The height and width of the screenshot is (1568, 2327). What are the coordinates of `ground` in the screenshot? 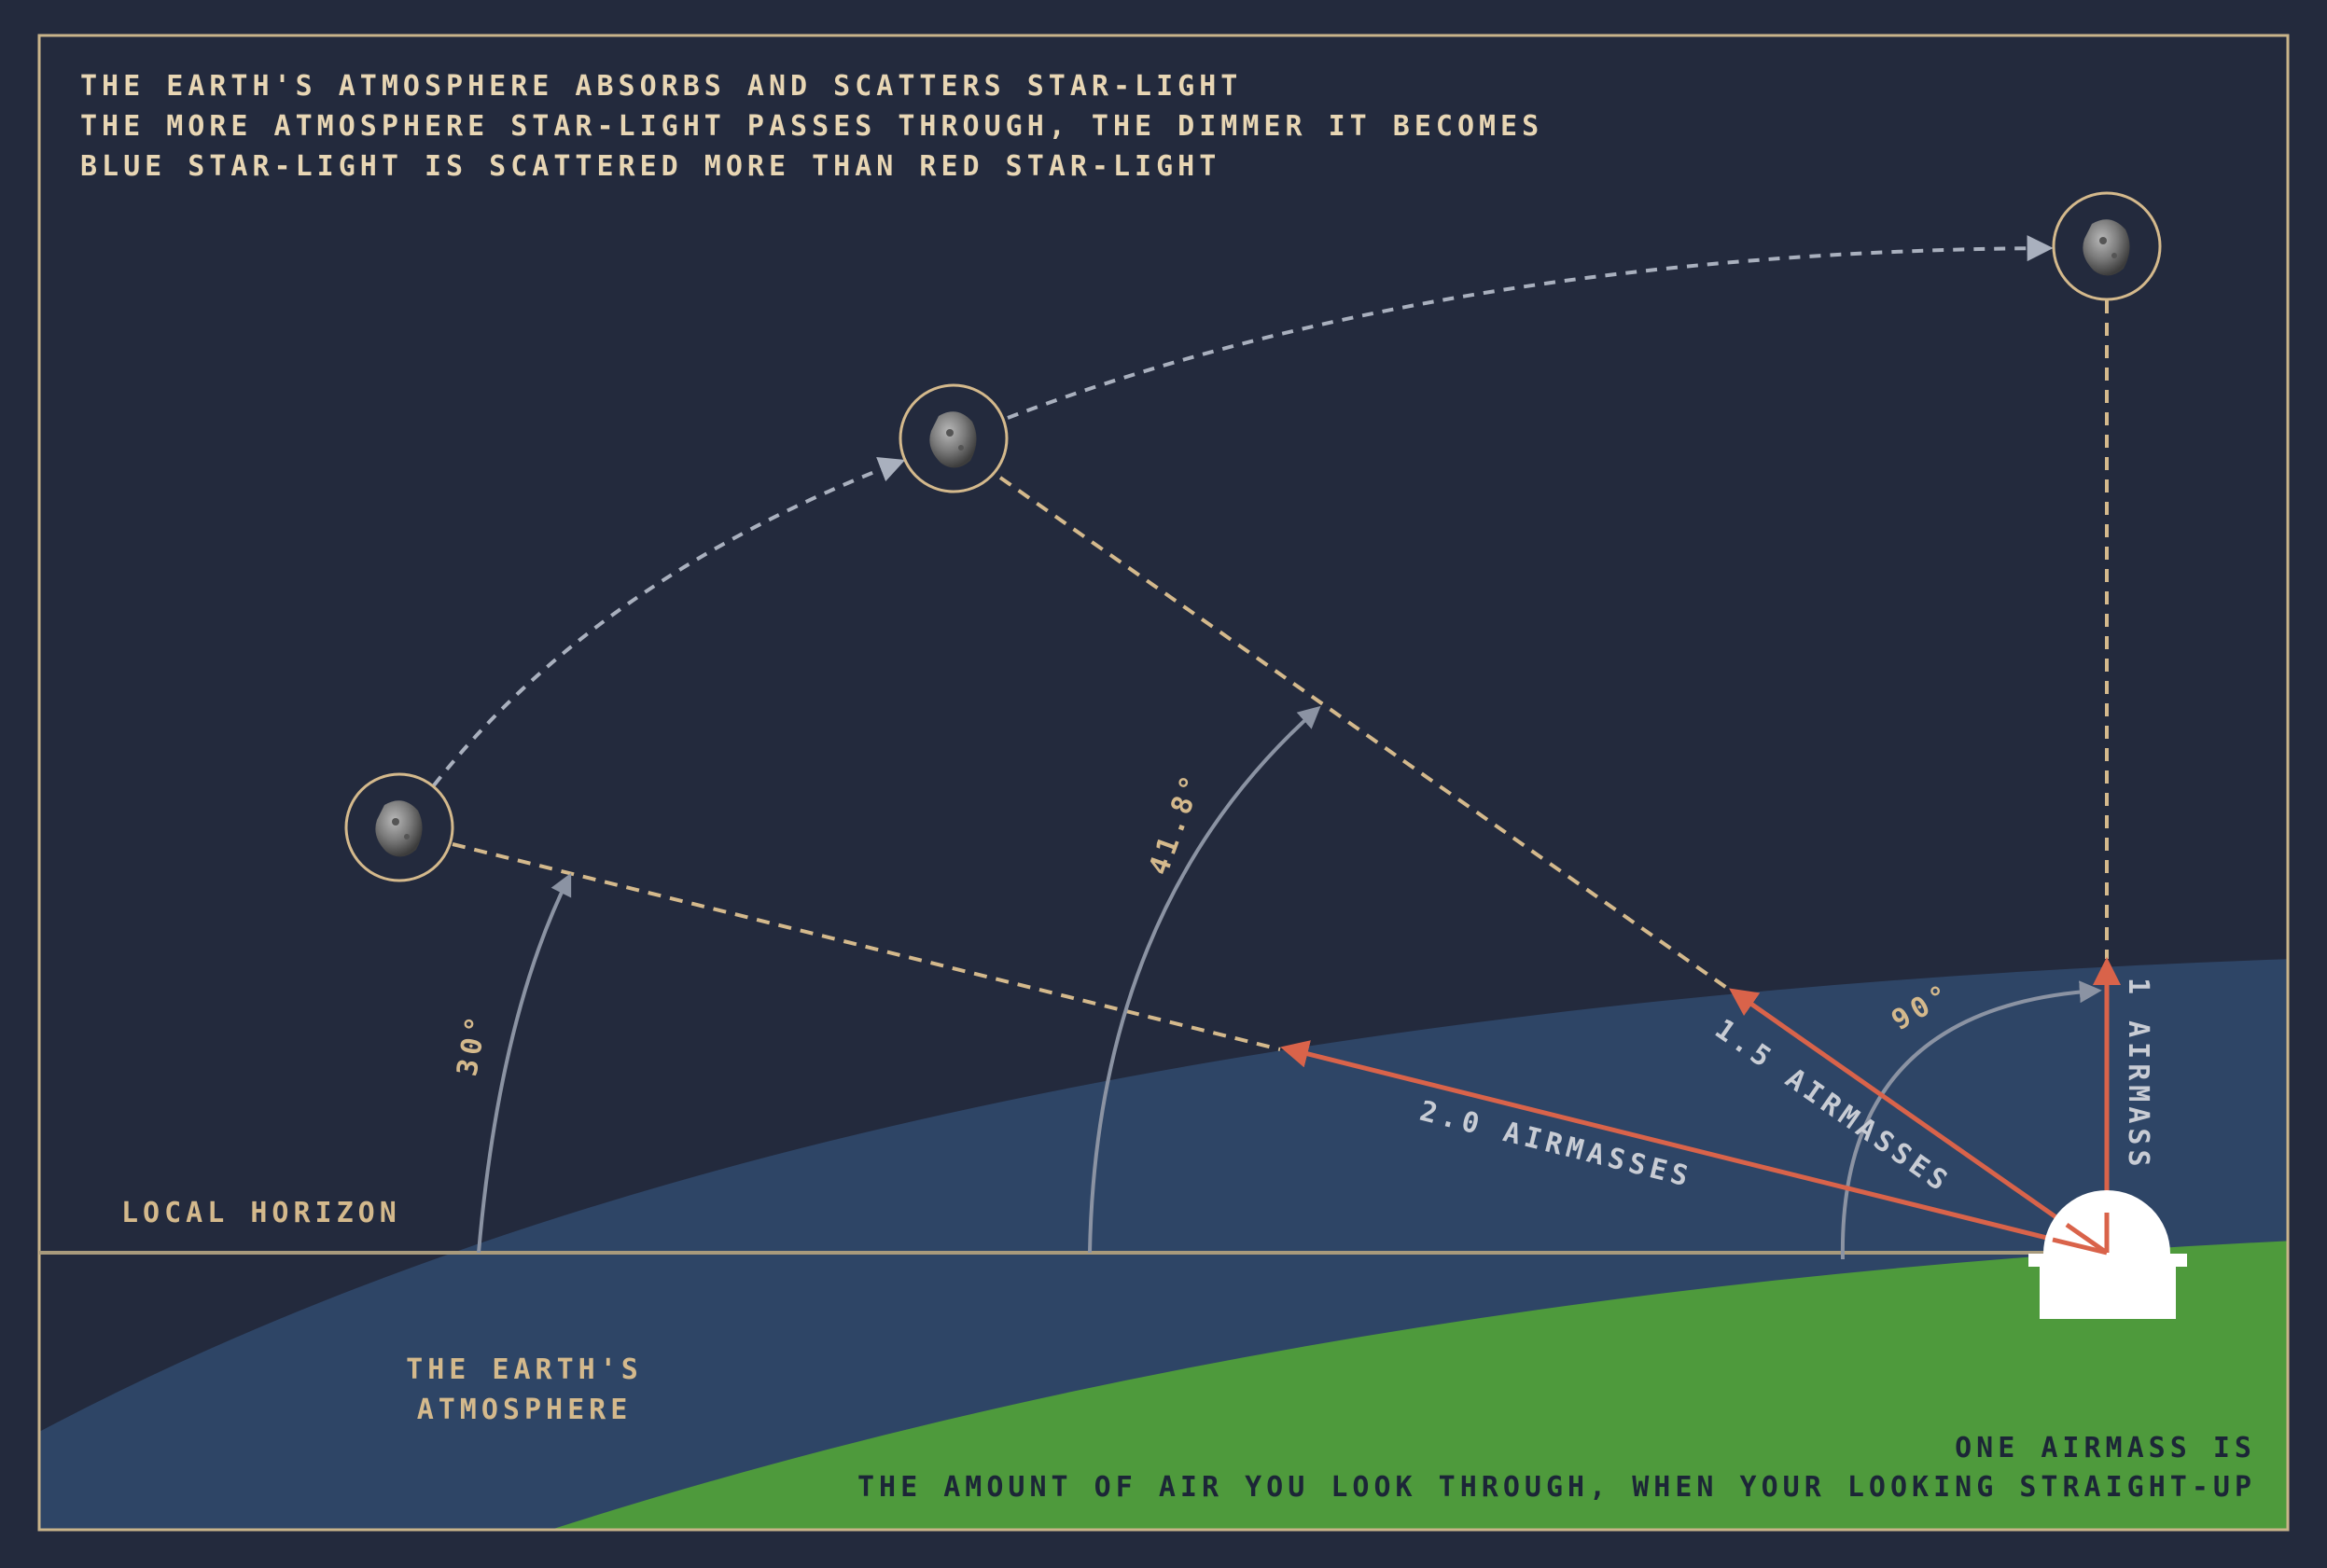 It's located at (1419, 1385).